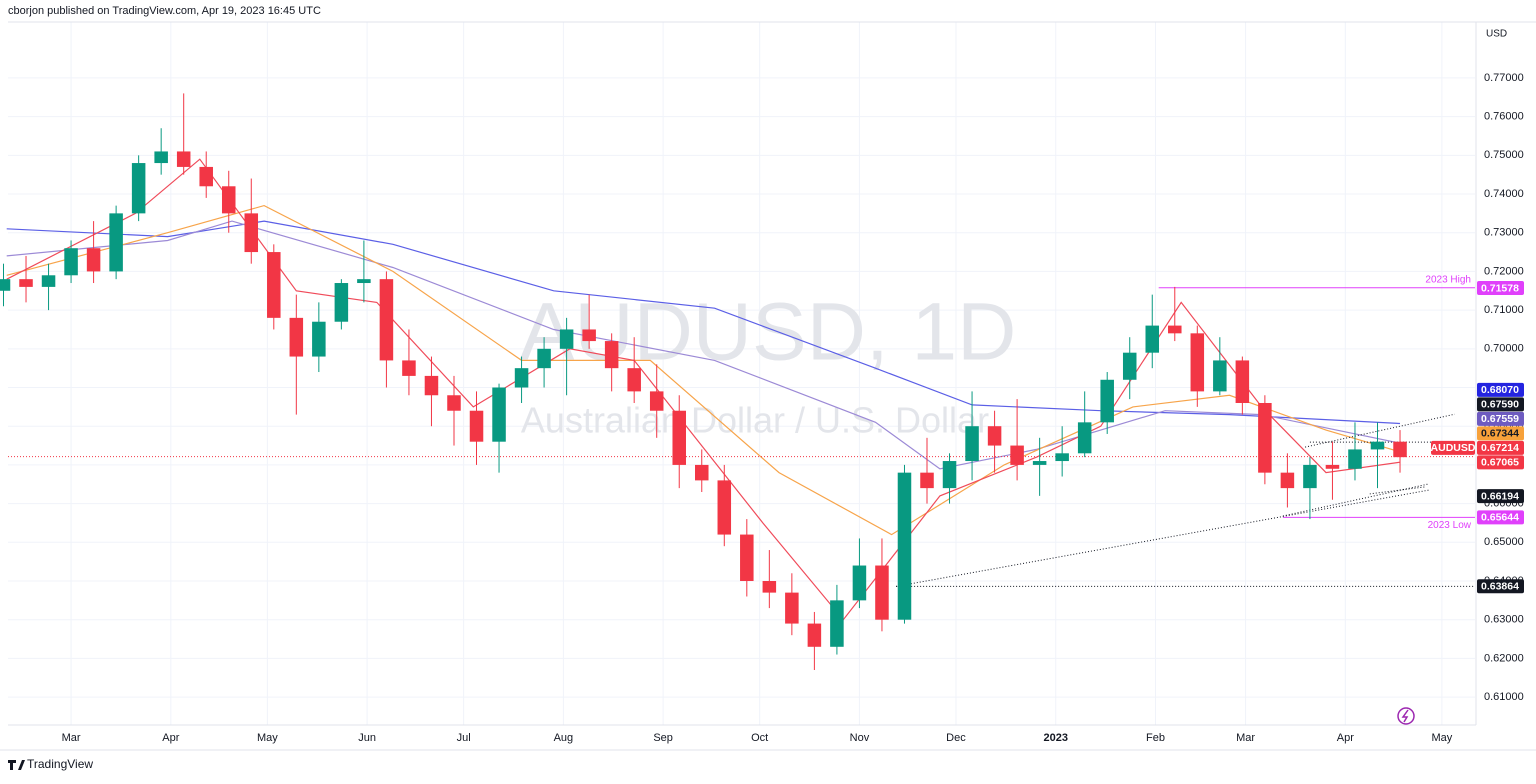 This screenshot has width=1536, height=784. What do you see at coordinates (956, 738) in the screenshot?
I see `x-tick-label: Dec` at bounding box center [956, 738].